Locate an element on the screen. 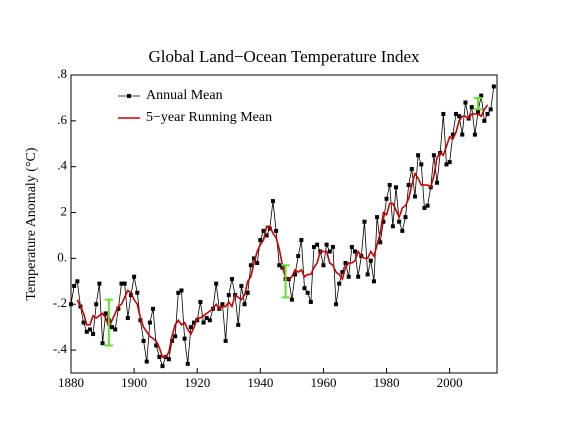 The image size is (568, 439). legend-label: 5−year Running Mean is located at coordinates (209, 117).